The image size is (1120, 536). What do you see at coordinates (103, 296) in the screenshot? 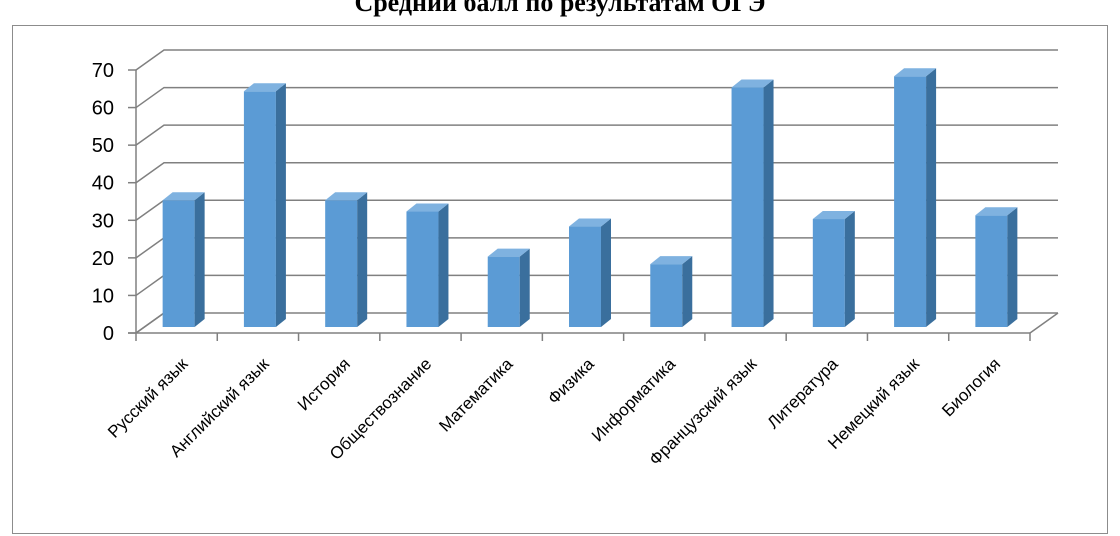
I see `y-tick-label: 10` at bounding box center [103, 296].